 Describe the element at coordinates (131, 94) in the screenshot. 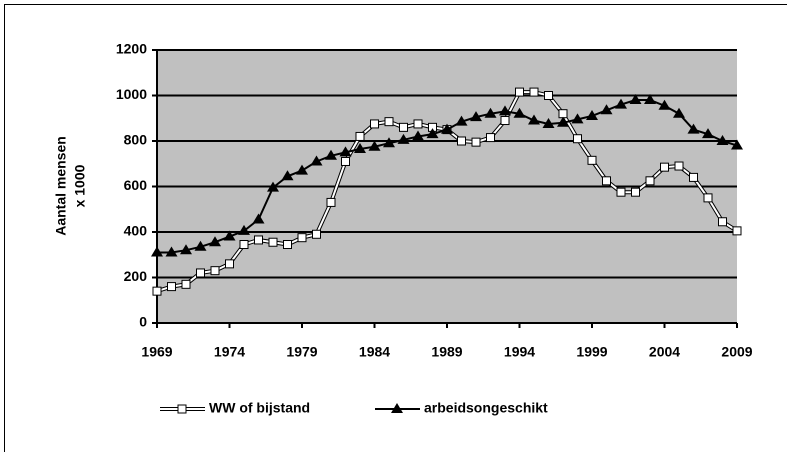

I see `y-tick-label: 1000` at that location.